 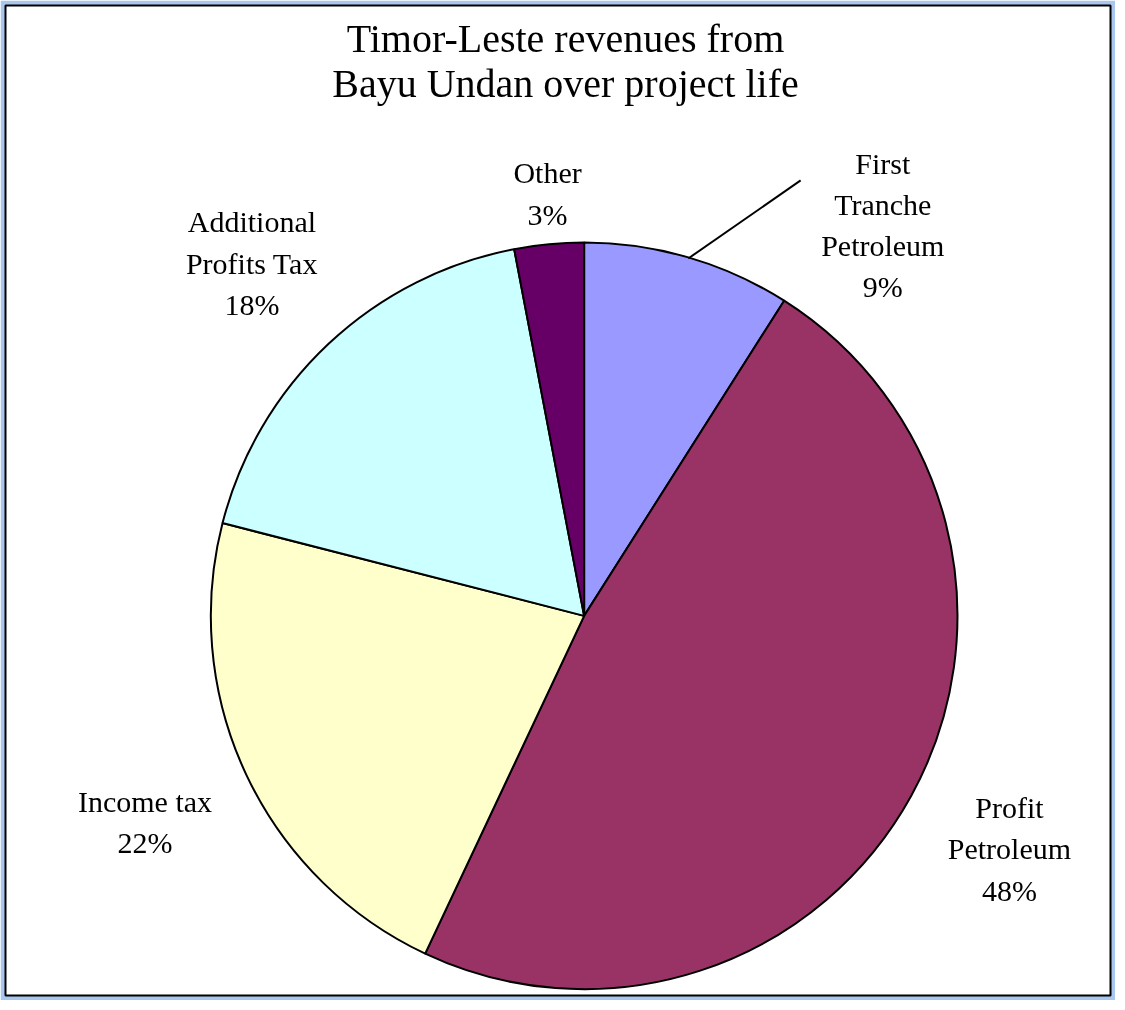 What do you see at coordinates (882, 287) in the screenshot?
I see `data-label: 9%` at bounding box center [882, 287].